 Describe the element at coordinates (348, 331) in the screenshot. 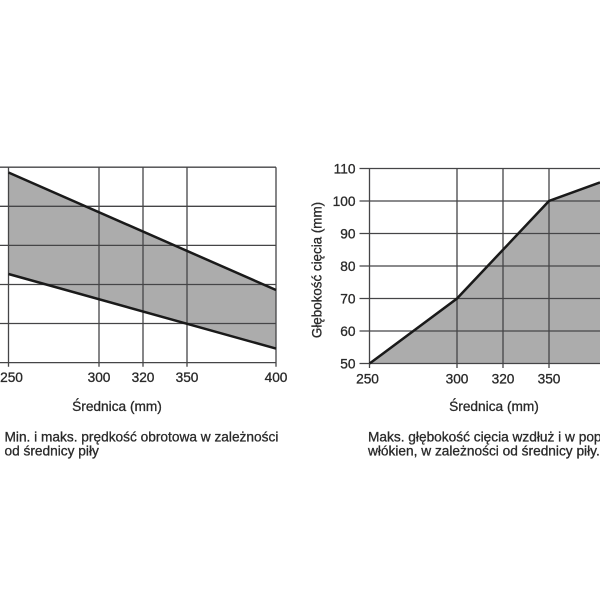

I see `svg-text: 60` at that location.